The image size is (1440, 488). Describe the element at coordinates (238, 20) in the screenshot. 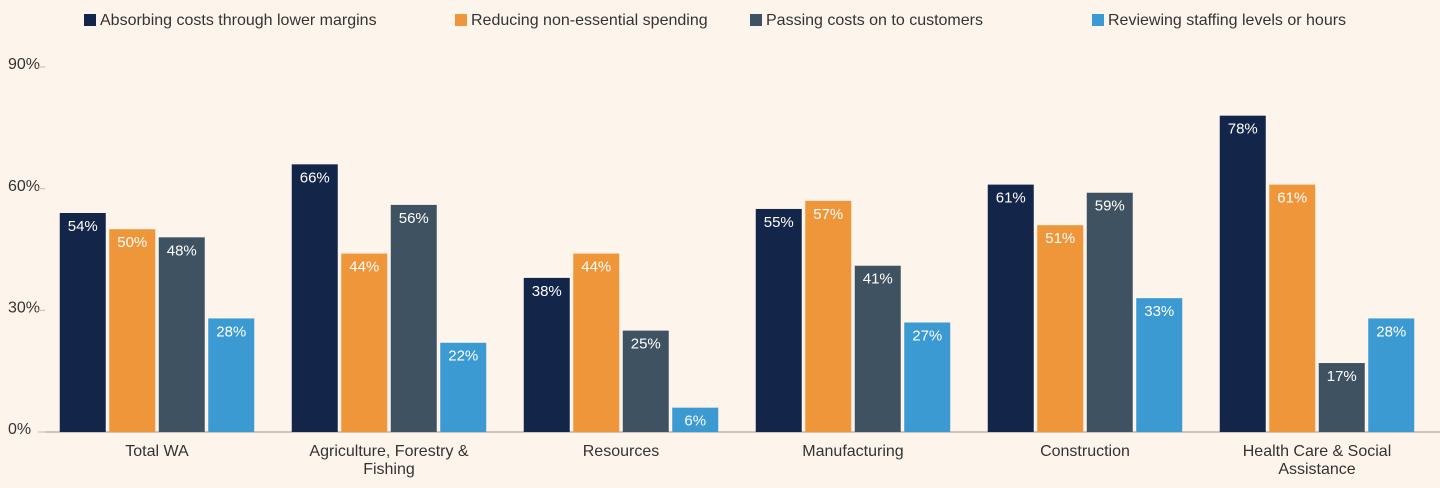

I see `legend-label: Absorbing costs through lower margins` at that location.